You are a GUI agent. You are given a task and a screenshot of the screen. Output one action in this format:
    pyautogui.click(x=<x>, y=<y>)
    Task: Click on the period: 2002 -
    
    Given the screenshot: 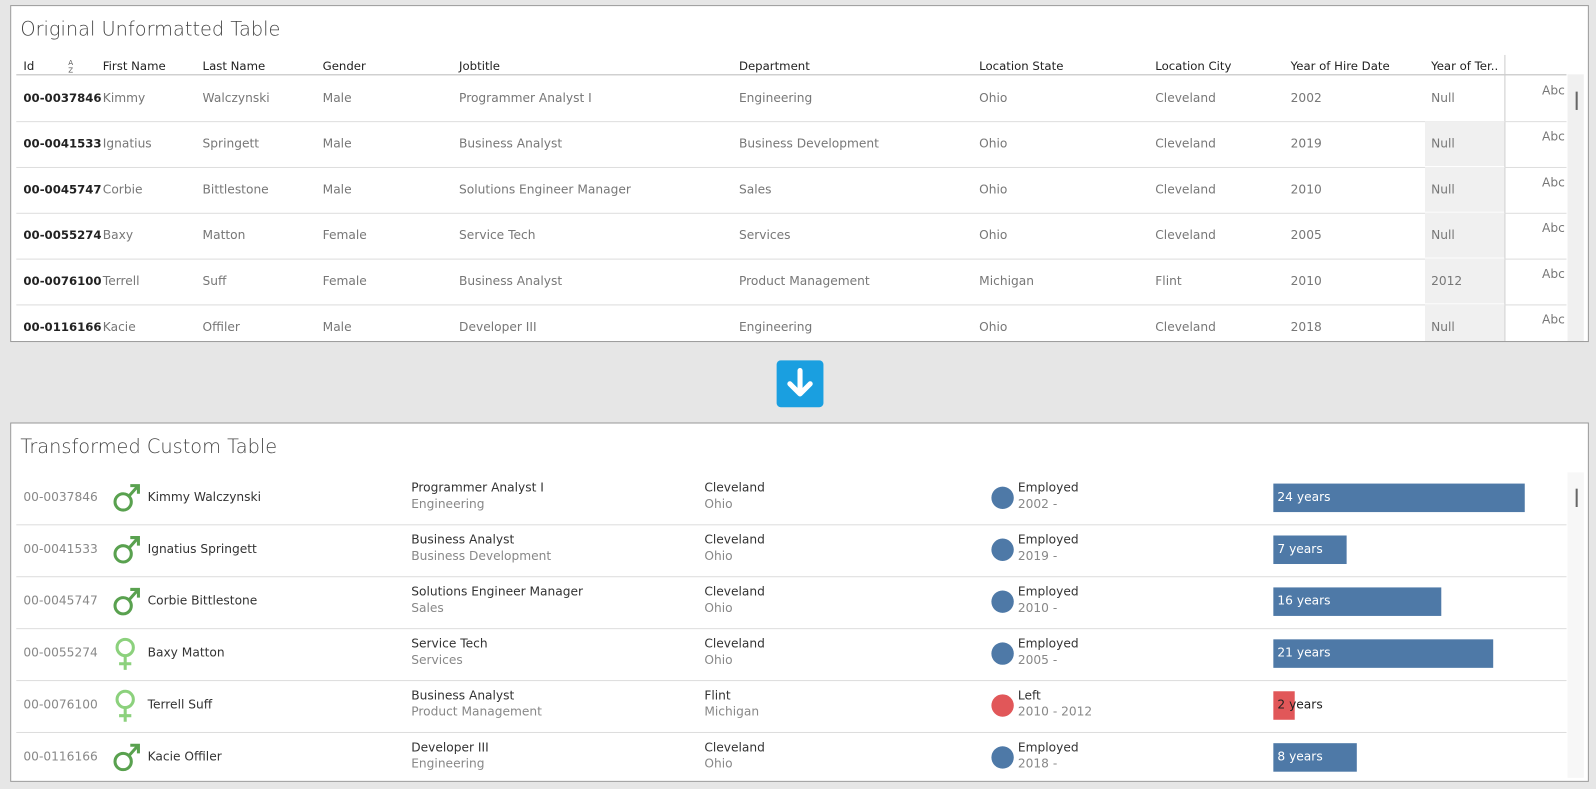 What is the action you would take?
    pyautogui.click(x=1037, y=504)
    